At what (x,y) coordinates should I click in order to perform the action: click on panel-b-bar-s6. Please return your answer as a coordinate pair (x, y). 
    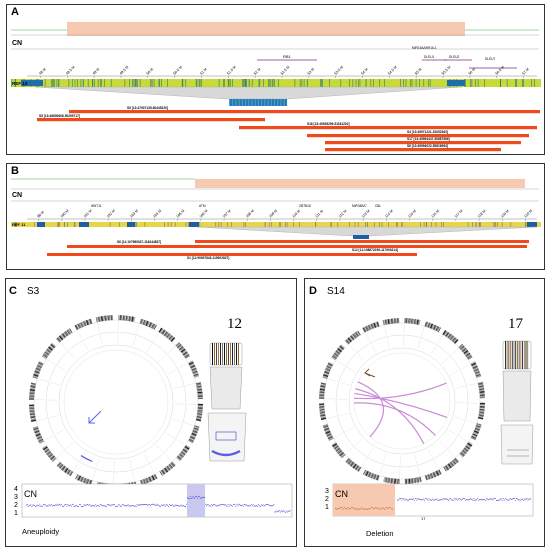
    Looking at the image, I should click on (362, 241).